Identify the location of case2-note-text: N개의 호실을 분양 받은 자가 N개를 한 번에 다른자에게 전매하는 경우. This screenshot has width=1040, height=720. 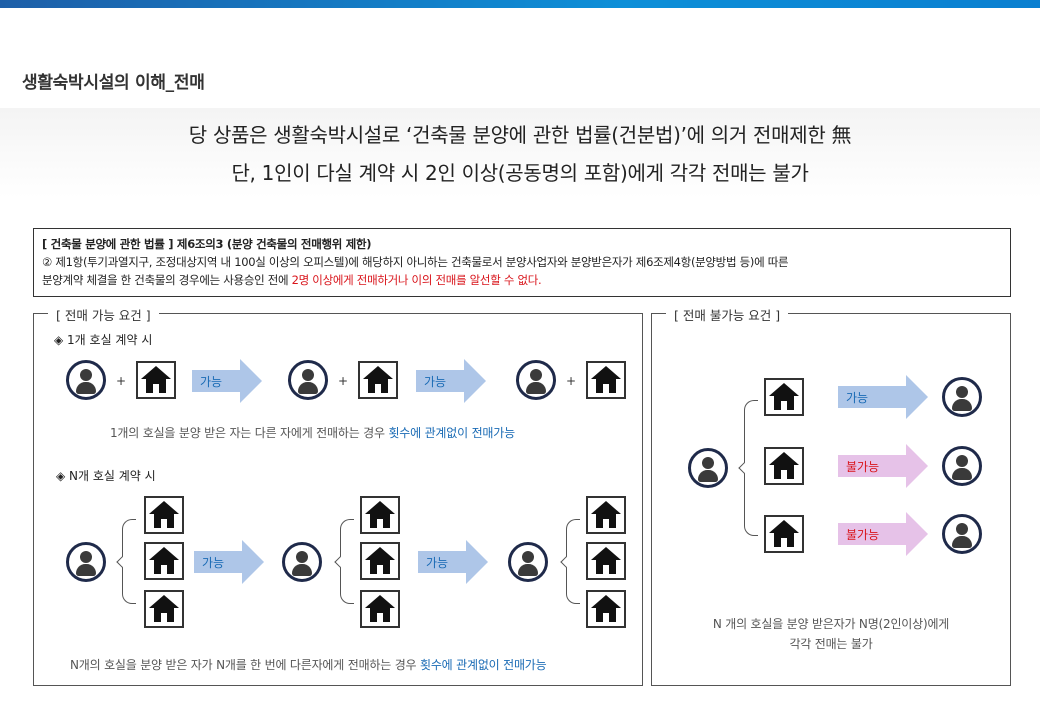
(245, 665).